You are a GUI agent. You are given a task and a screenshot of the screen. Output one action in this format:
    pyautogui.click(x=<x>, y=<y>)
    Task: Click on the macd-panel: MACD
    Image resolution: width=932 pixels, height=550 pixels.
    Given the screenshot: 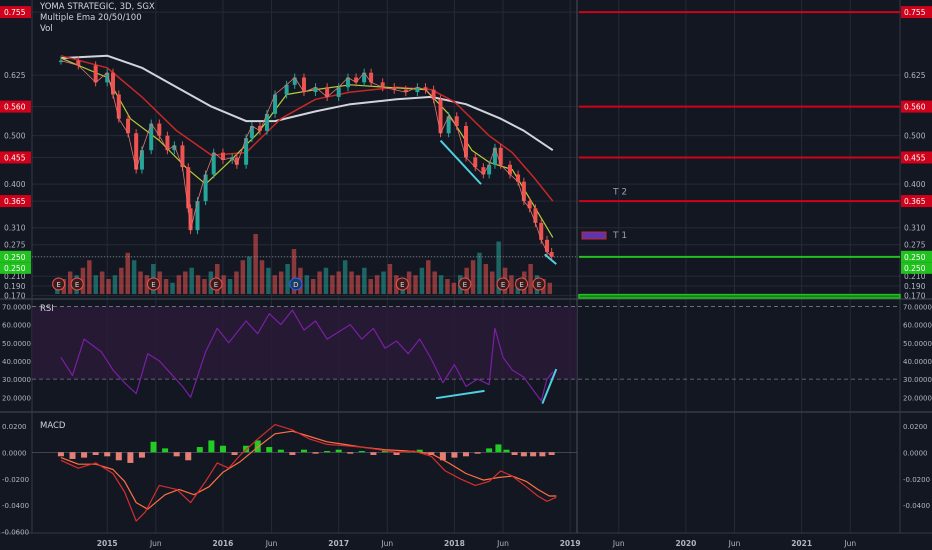 What is the action you would take?
    pyautogui.click(x=304, y=471)
    